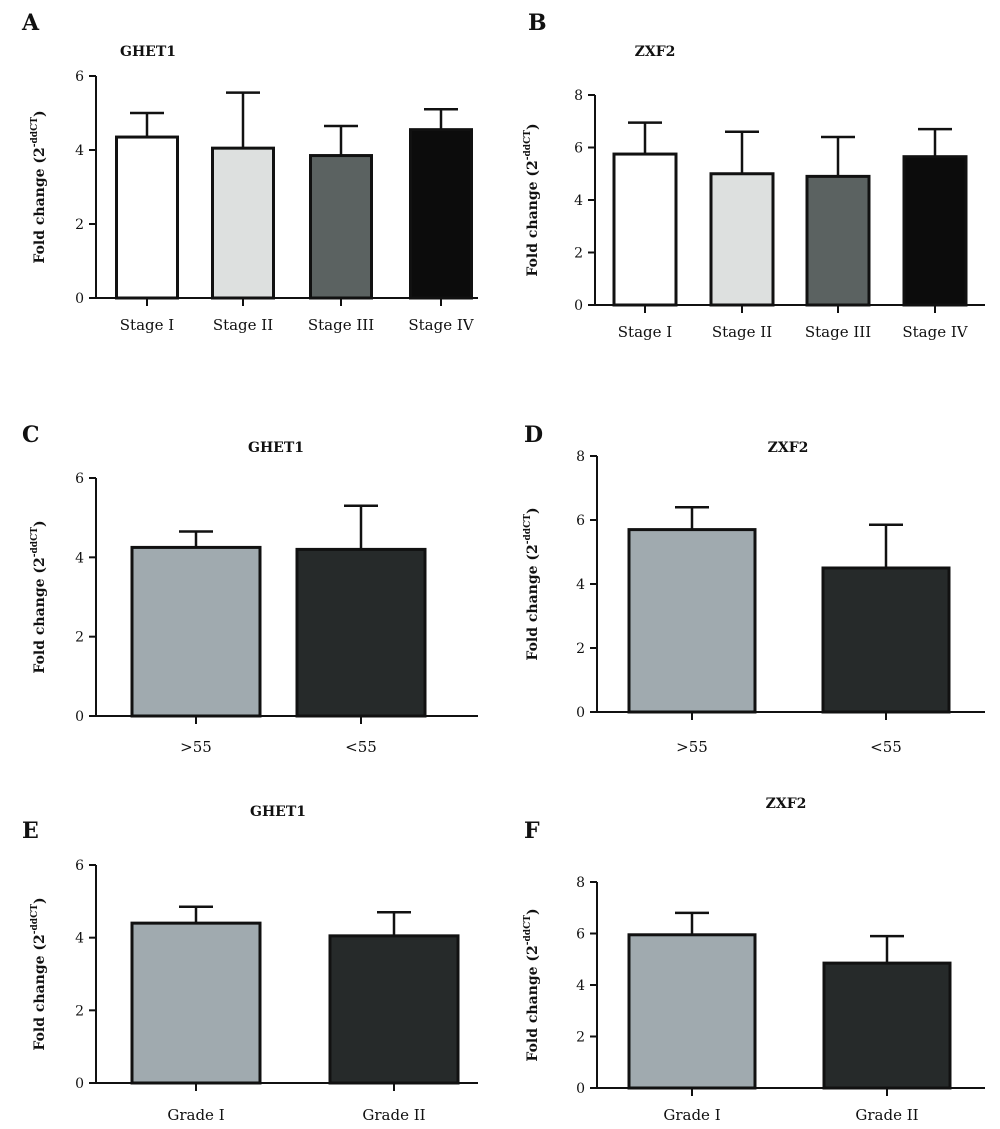 The image size is (1000, 1129). What do you see at coordinates (532, 583) in the screenshot?
I see `y-axis-label-d: Fold change (2-ddCT)` at bounding box center [532, 583].